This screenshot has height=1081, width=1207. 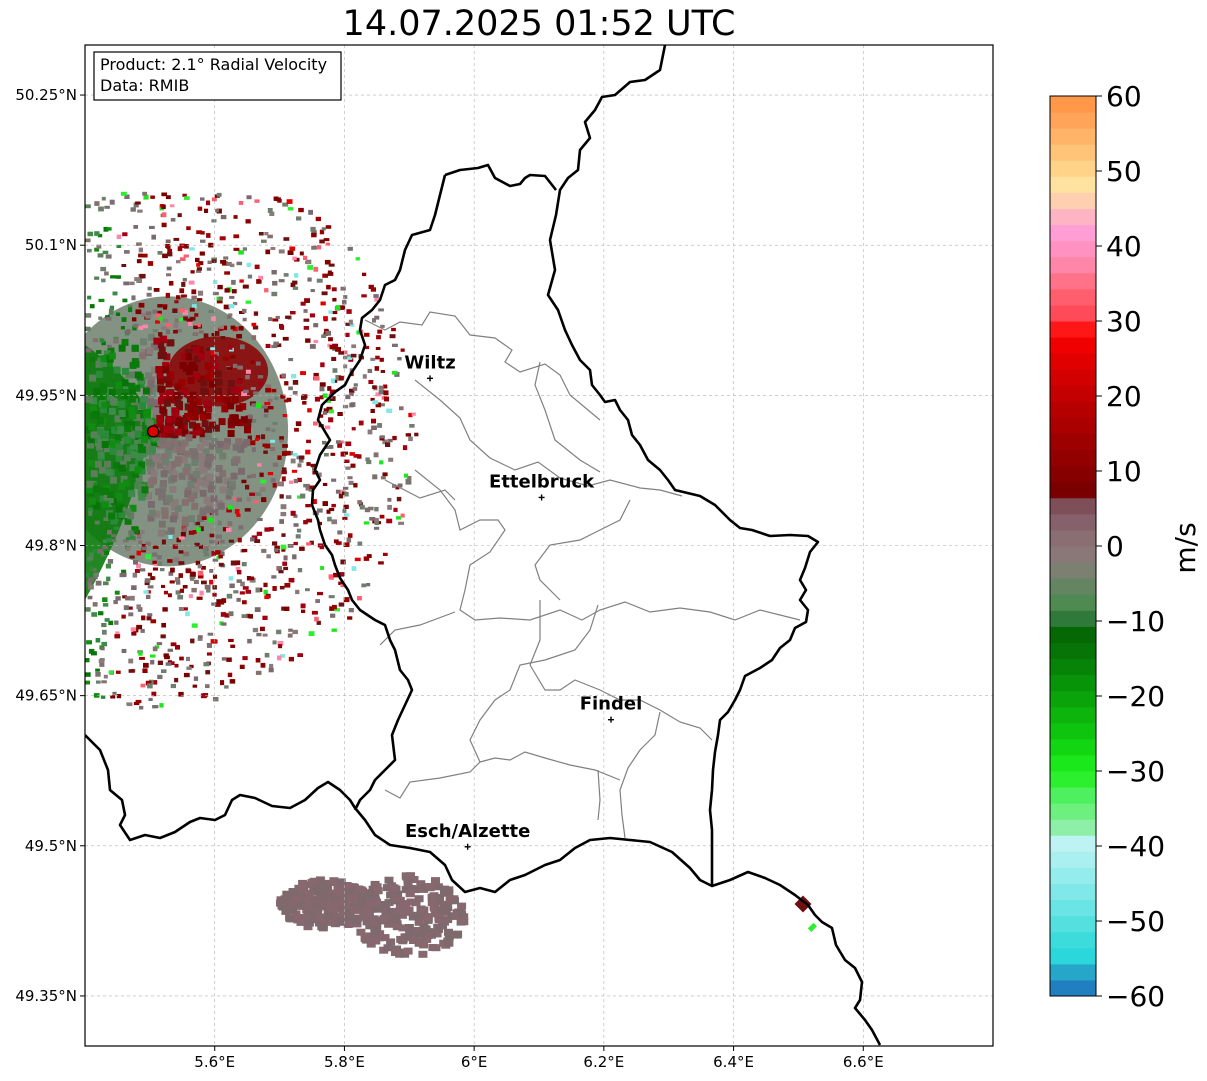 I want to click on colorbar-tick-label: 30, so click(x=1124, y=321).